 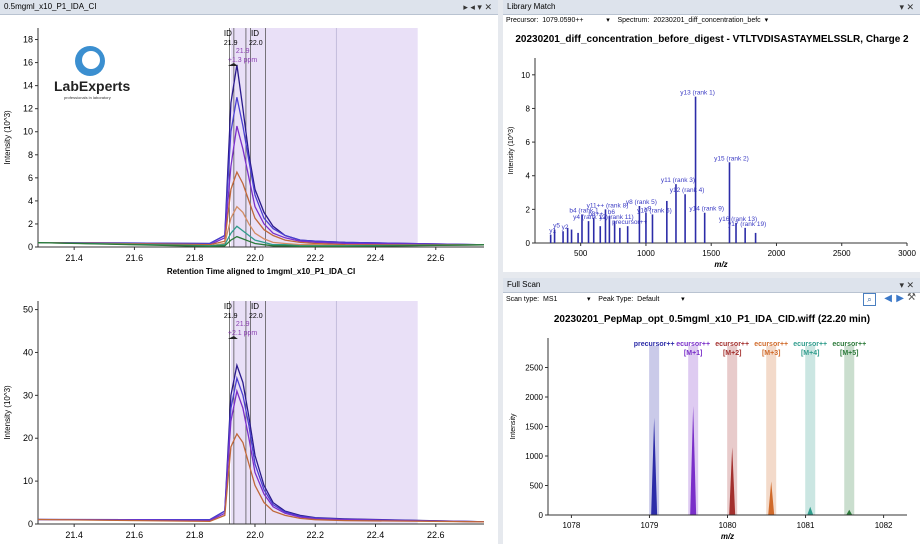 What do you see at coordinates (641, 202) in the screenshot?
I see `library-peak-label: y8 (rank 5)` at bounding box center [641, 202].